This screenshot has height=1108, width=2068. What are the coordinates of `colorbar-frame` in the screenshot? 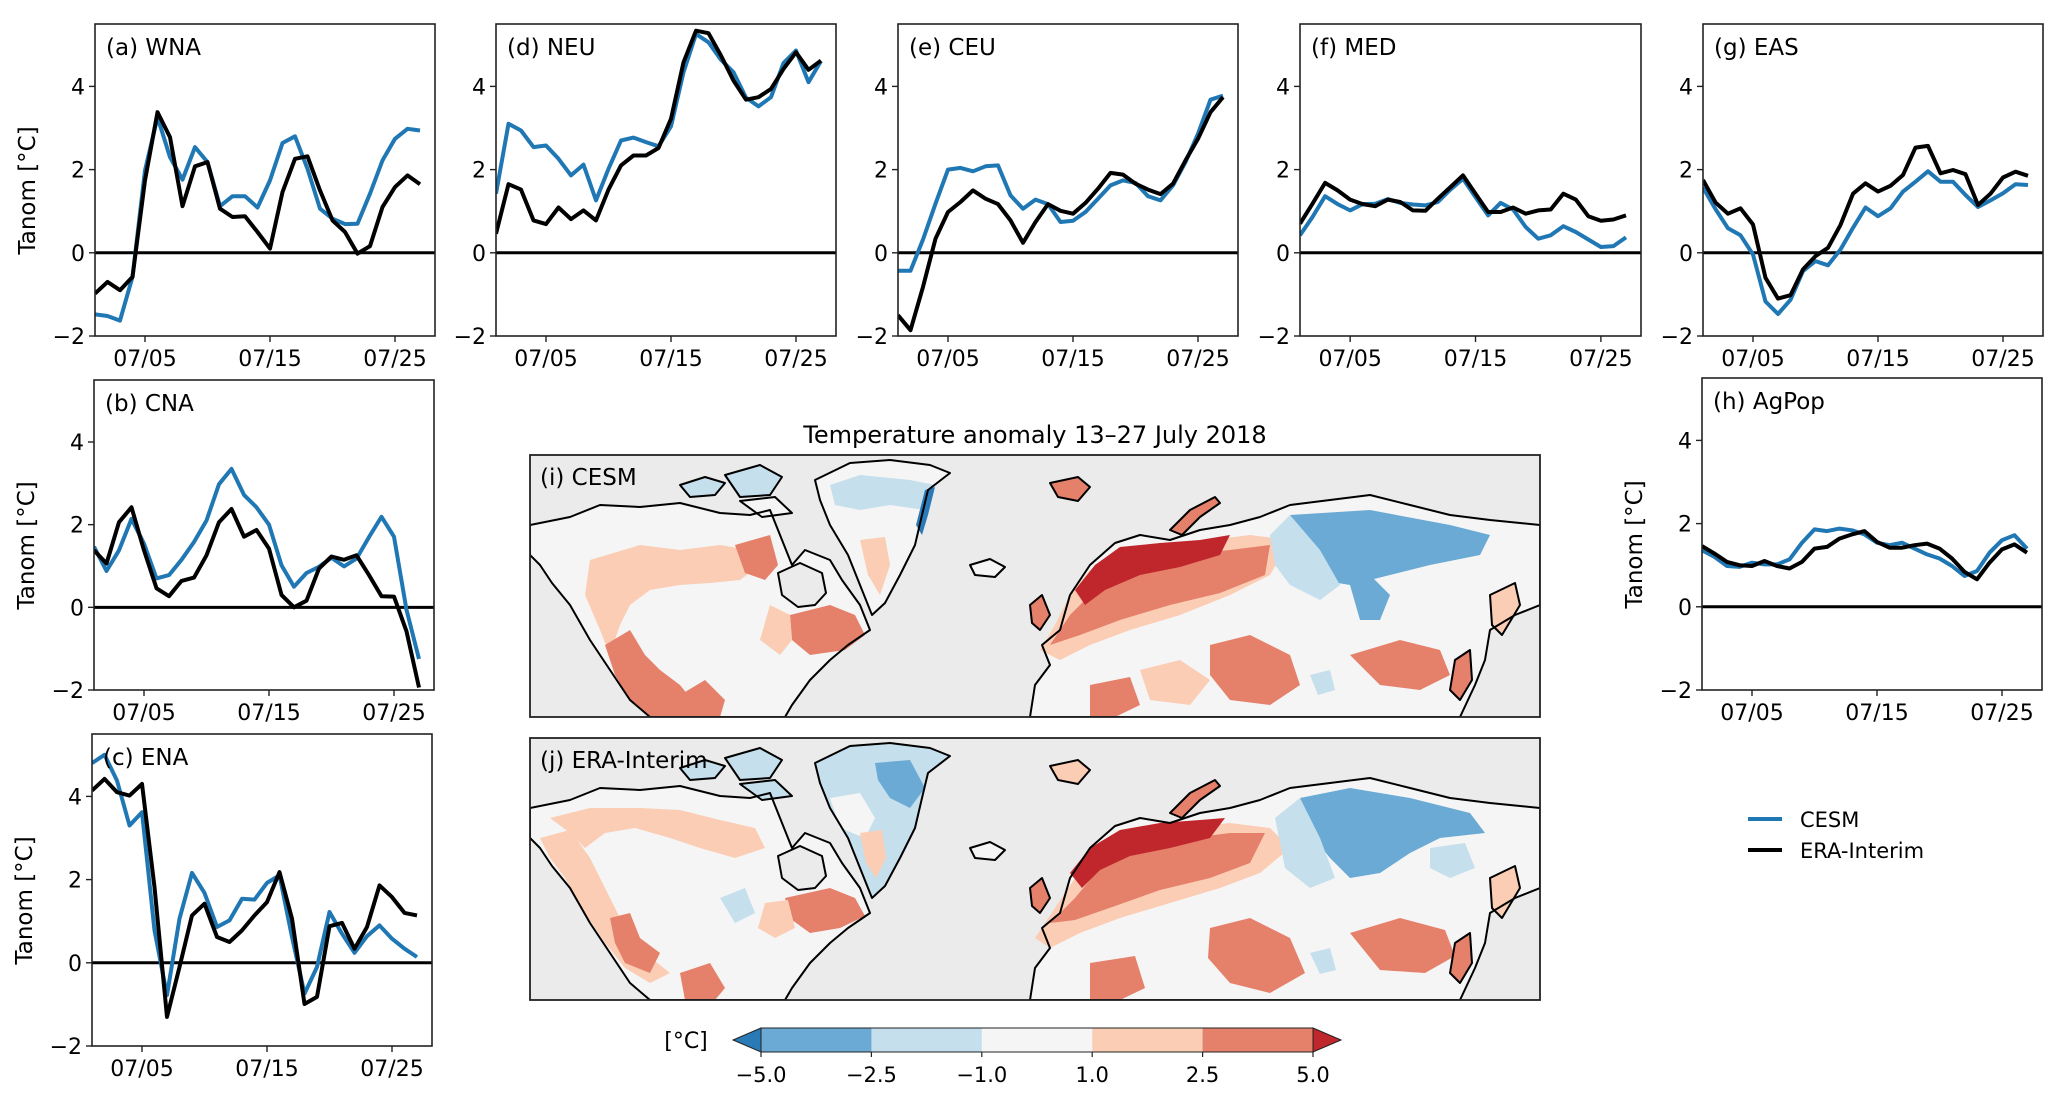 It's located at (1037, 1040).